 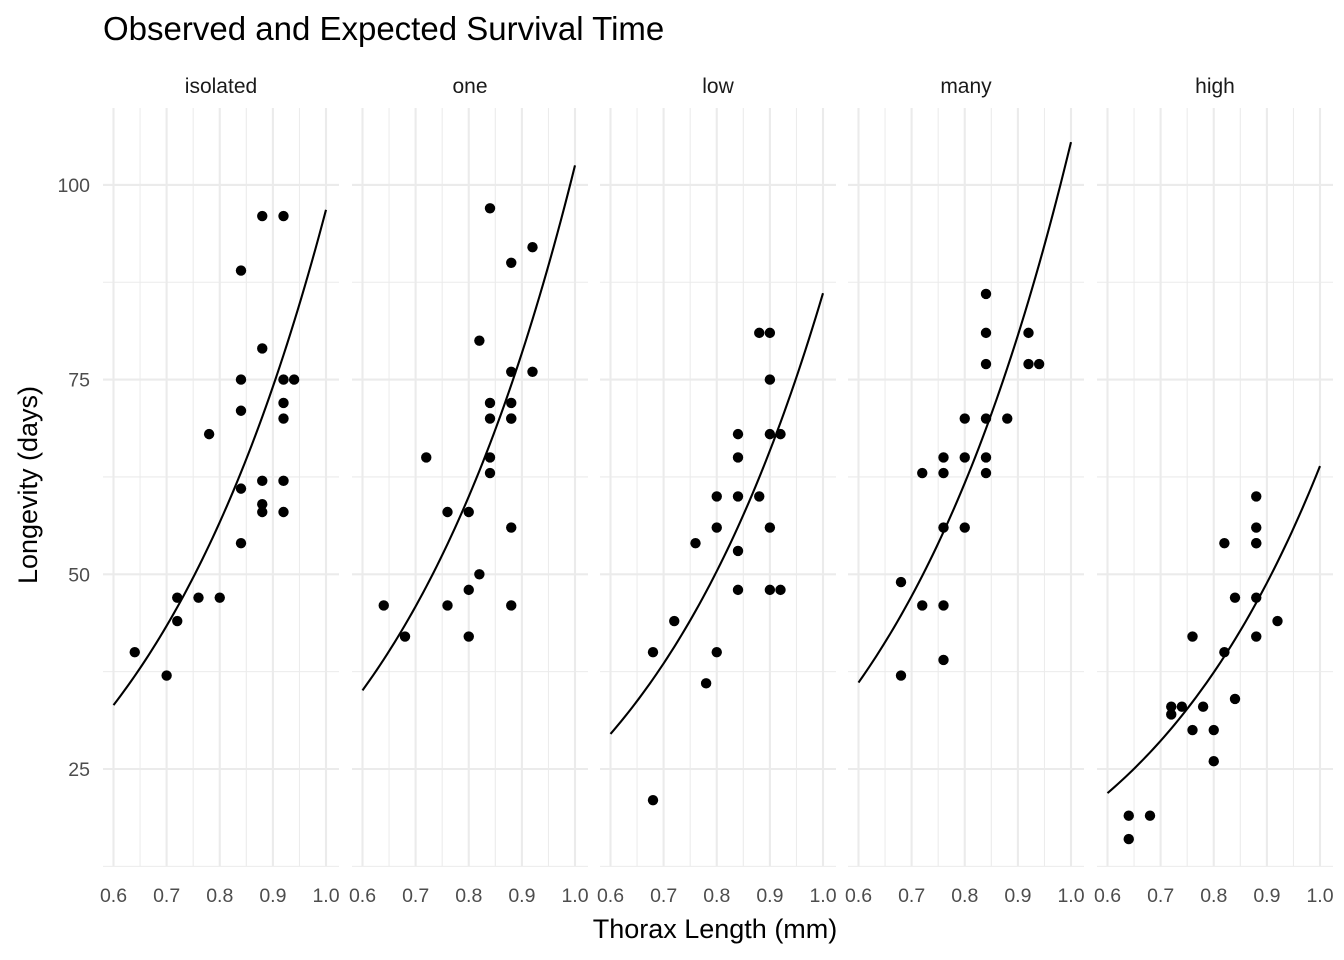 What do you see at coordinates (383, 28) in the screenshot?
I see `chart-title: Observed and Expected Survival Time` at bounding box center [383, 28].